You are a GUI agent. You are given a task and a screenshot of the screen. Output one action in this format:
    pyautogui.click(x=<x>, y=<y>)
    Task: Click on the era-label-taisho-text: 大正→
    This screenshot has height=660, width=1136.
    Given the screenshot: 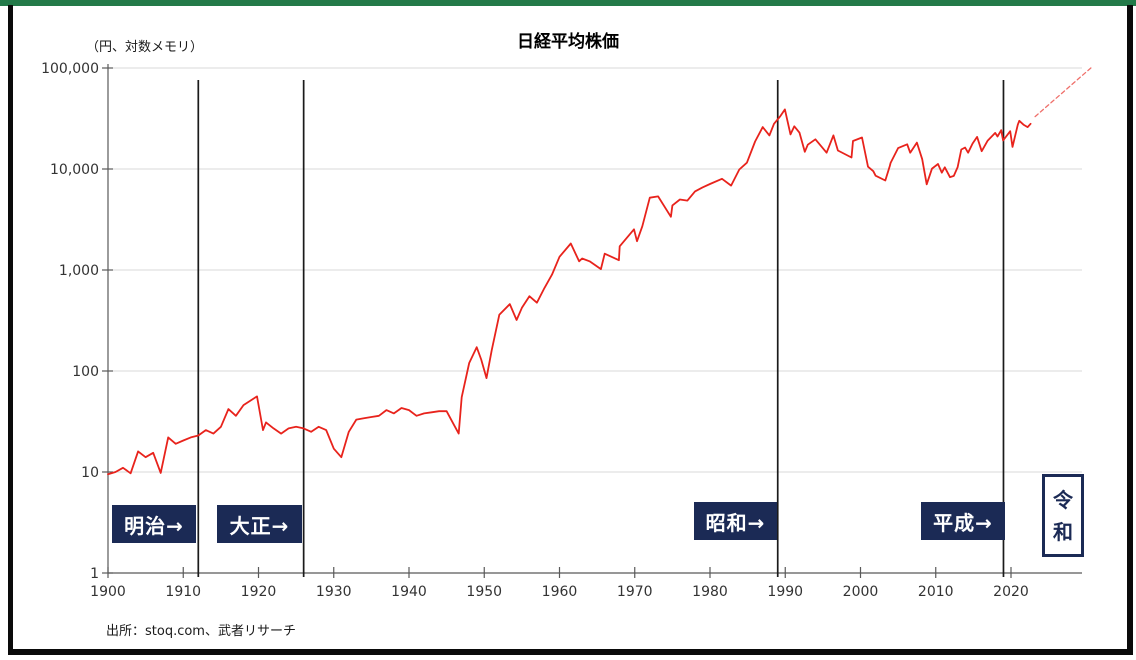 What is the action you would take?
    pyautogui.click(x=259, y=525)
    